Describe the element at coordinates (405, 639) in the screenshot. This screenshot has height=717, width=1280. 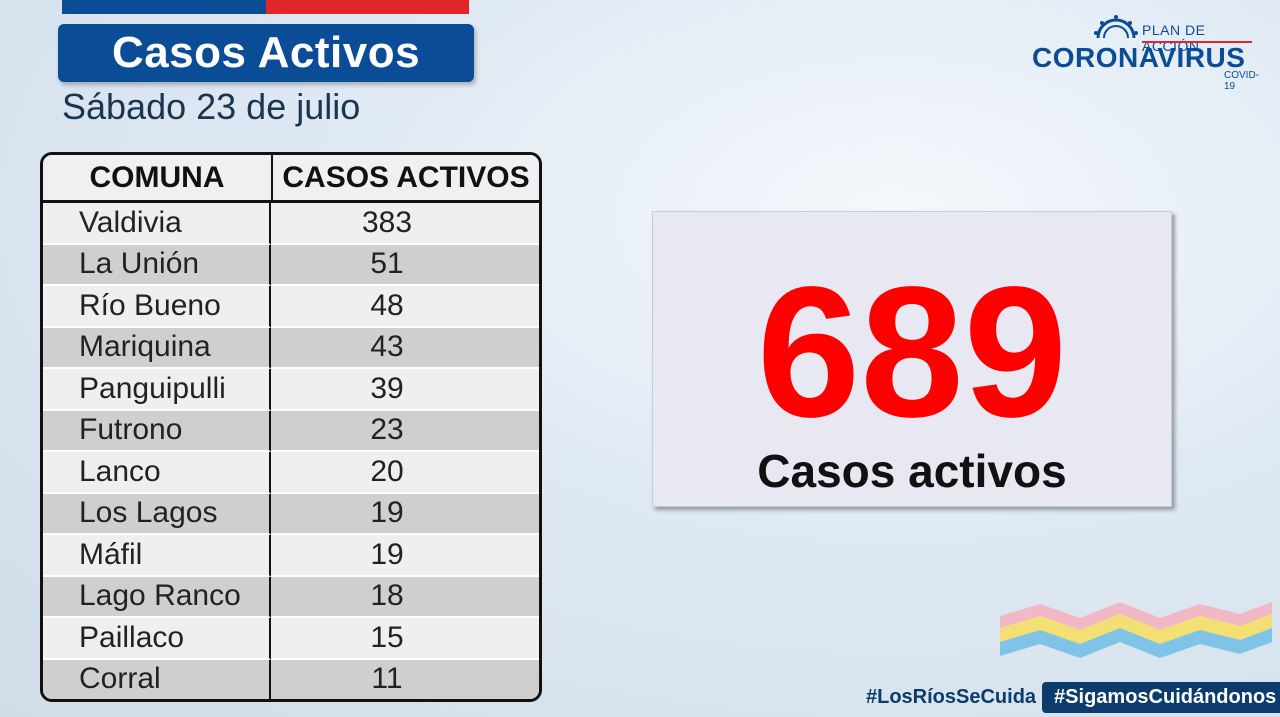
I see `cell-casos: 15` at that location.